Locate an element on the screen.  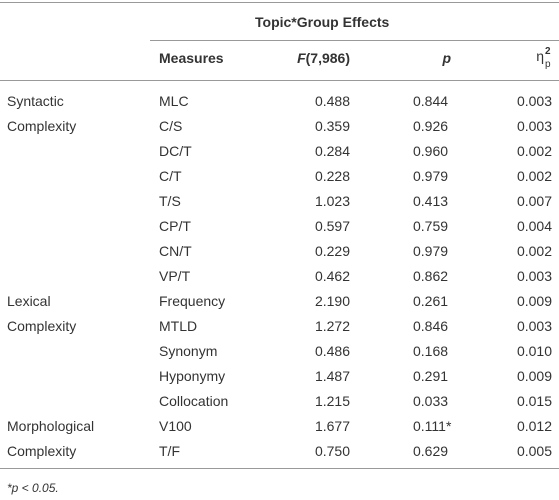
eta-sup: 2 is located at coordinates (548, 51).